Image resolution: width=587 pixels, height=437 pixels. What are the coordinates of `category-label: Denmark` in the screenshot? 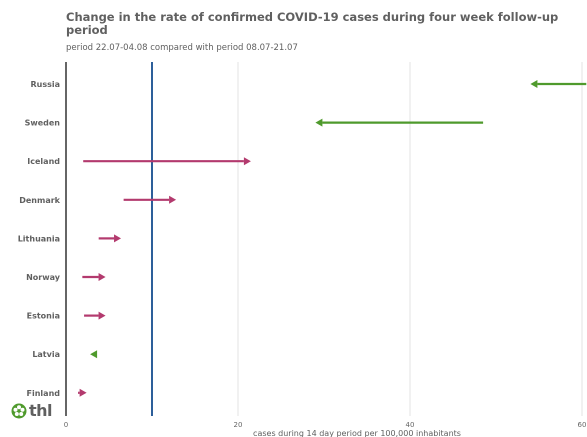 It's located at (39, 200).